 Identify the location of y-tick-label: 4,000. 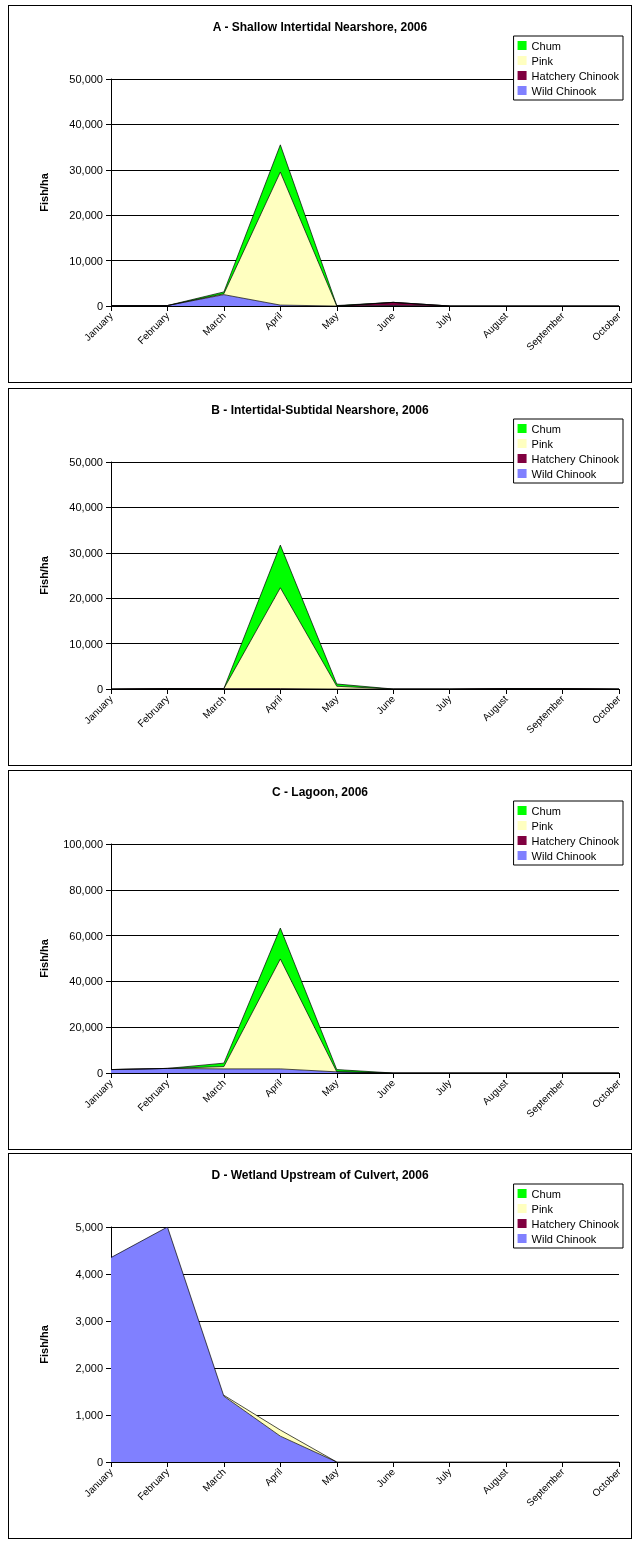
(89, 1274).